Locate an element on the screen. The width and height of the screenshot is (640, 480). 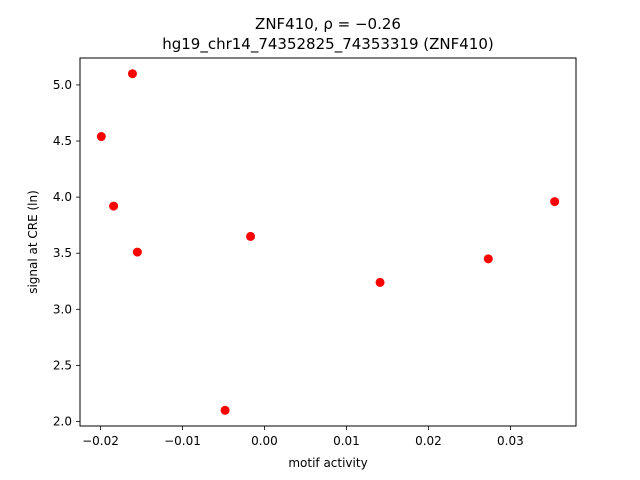
x-tick-label: 0.01 is located at coordinates (346, 441).